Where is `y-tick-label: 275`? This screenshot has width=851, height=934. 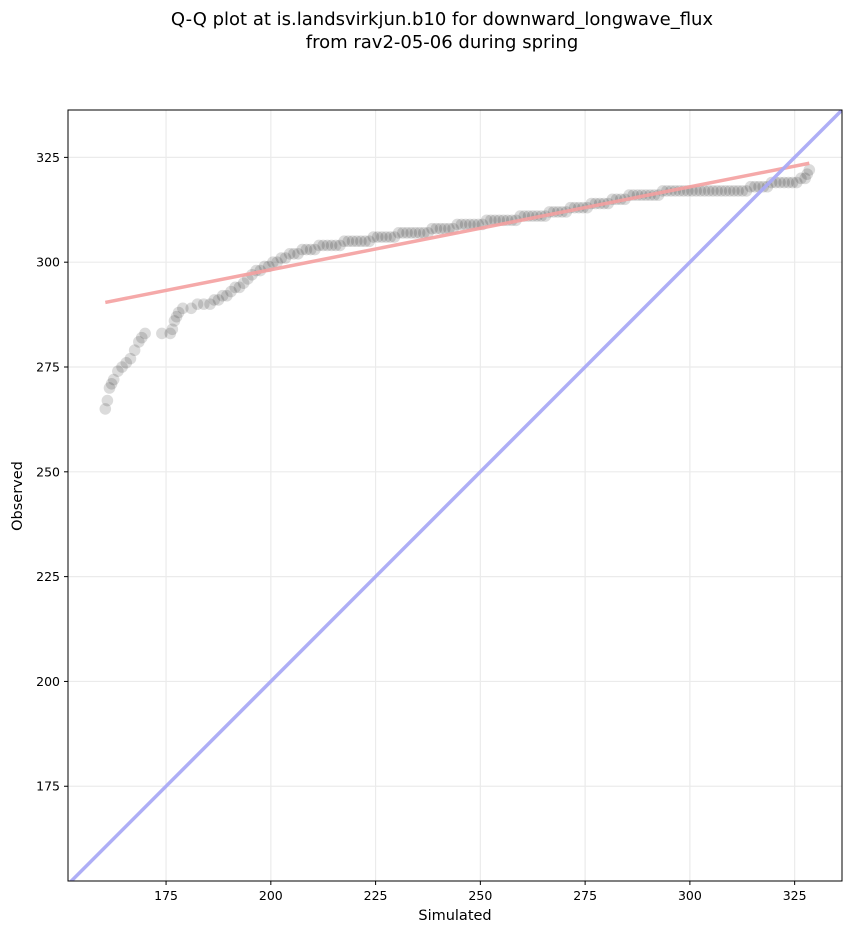
y-tick-label: 275 is located at coordinates (48, 367).